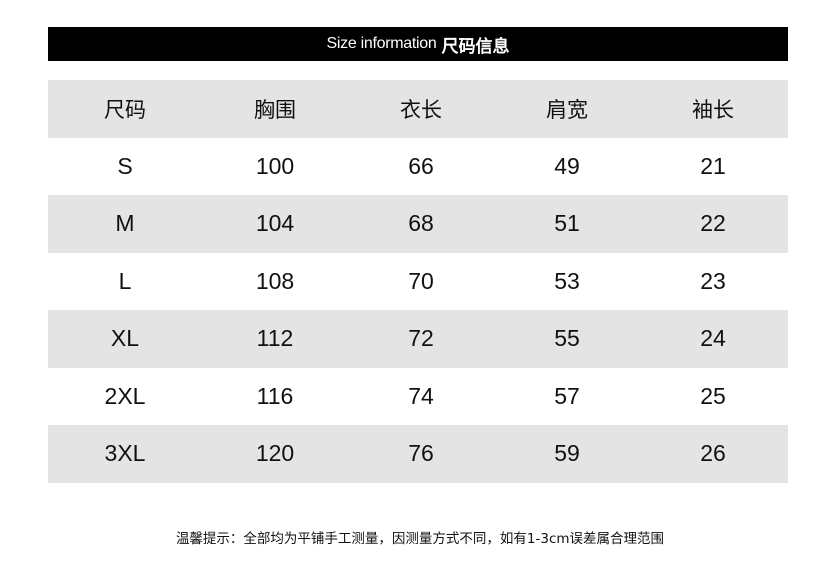 The image size is (828, 577). Describe the element at coordinates (567, 109) in the screenshot. I see `header-cell: 肩宽` at that location.